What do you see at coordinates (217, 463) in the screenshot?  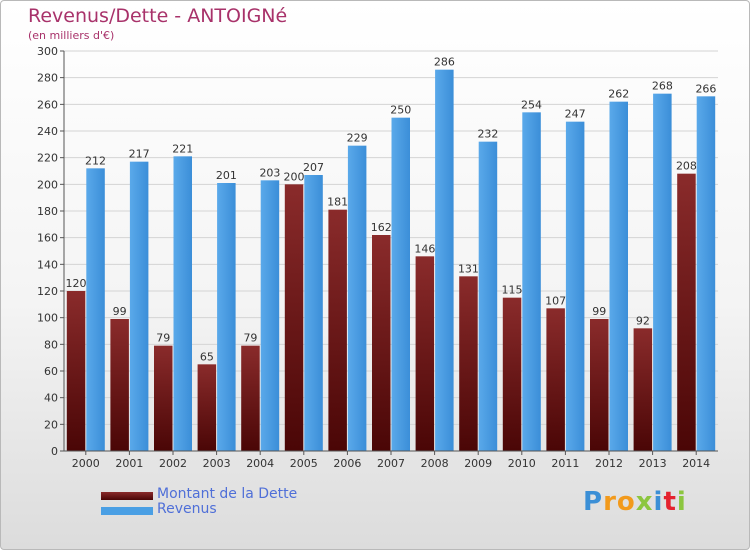 I see `x-tick-label: 2003` at bounding box center [217, 463].